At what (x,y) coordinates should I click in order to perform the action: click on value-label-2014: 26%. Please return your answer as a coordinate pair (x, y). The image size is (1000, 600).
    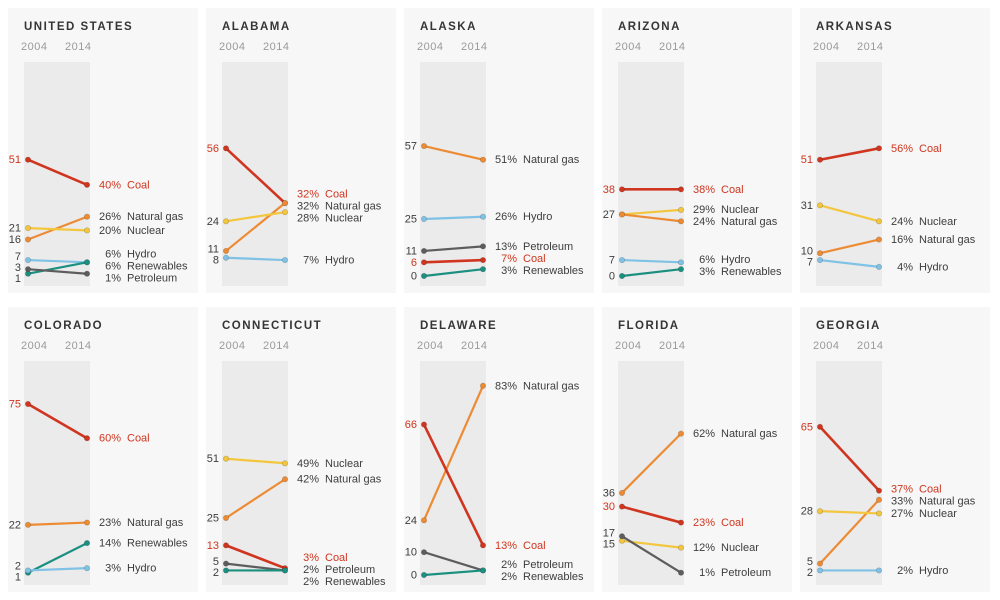
    Looking at the image, I should click on (506, 217).